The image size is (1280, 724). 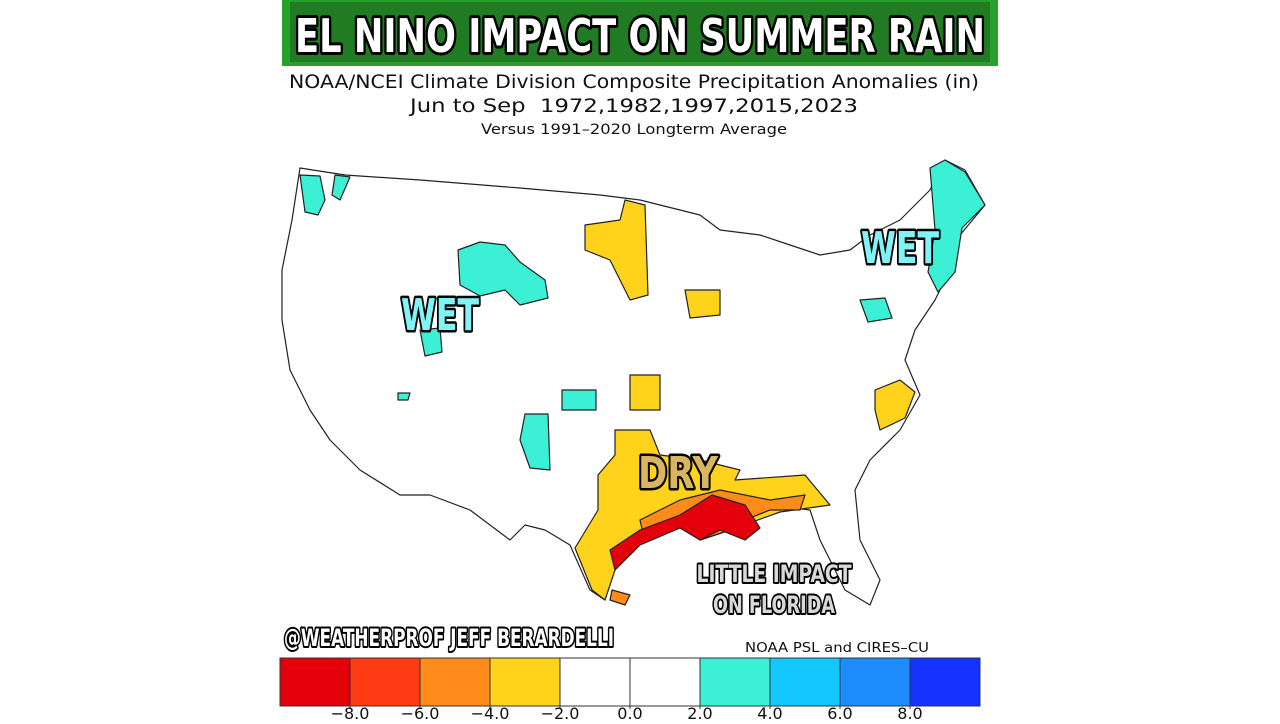 I want to click on colorbar-tick-label: 4.0, so click(x=769, y=712).